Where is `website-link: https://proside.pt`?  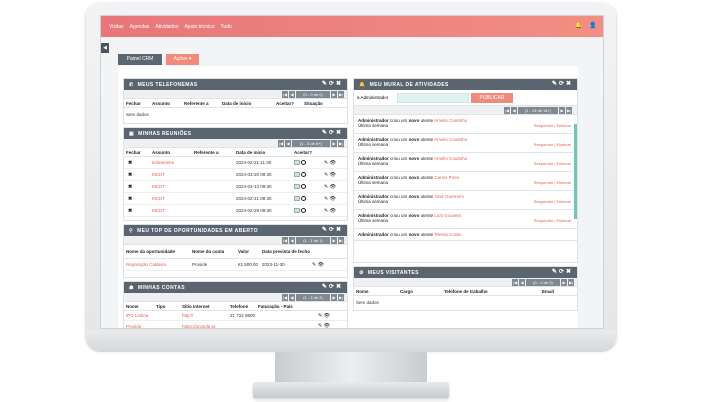
website-link: https://proside.pt is located at coordinates (199, 326).